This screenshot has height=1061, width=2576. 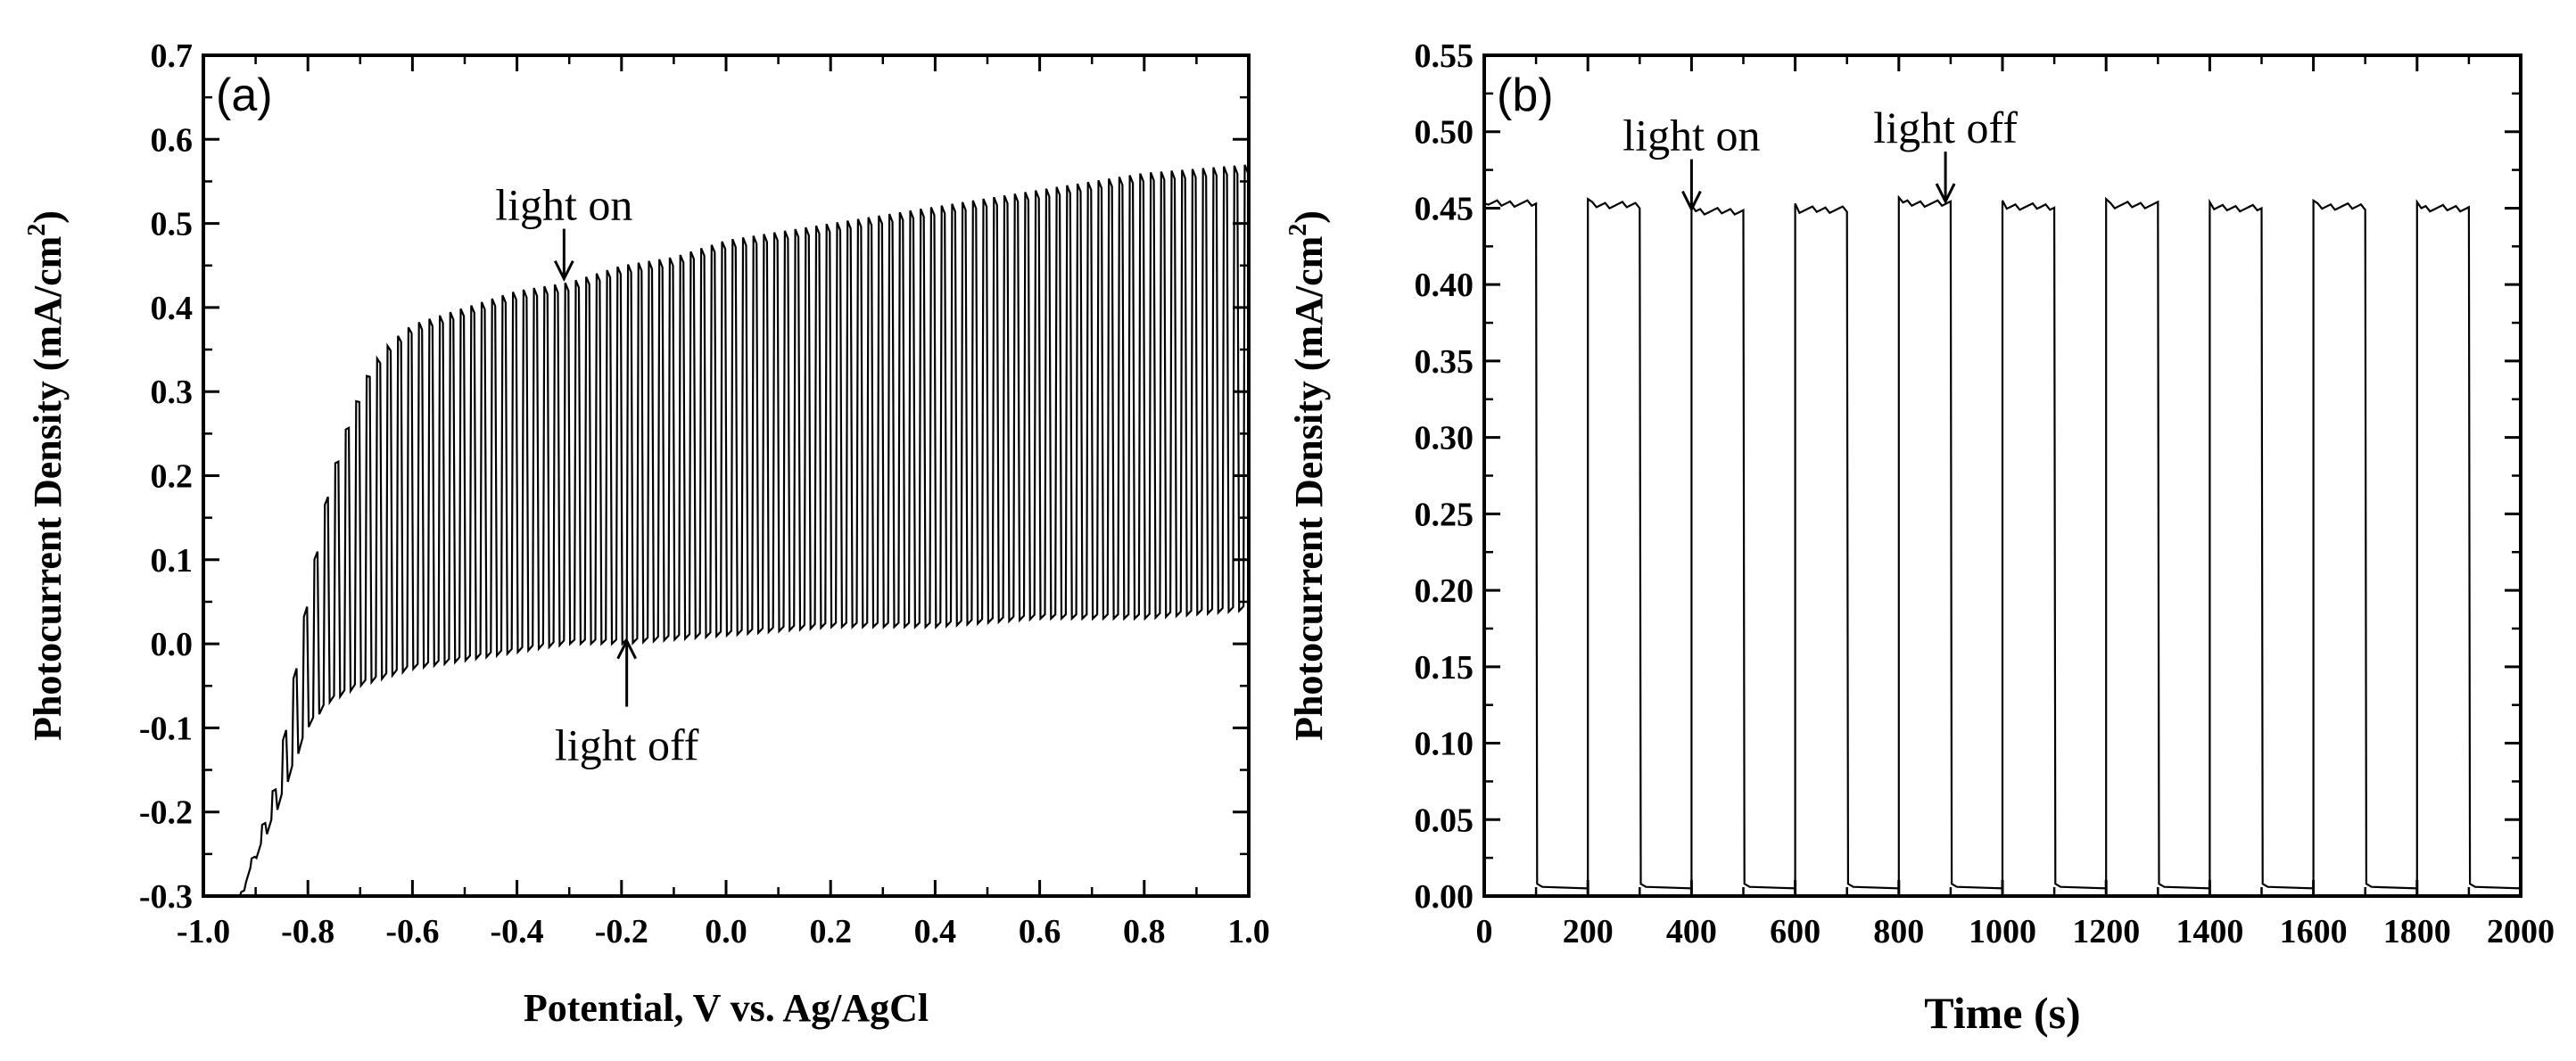 What do you see at coordinates (1485, 931) in the screenshot?
I see `x-tick-label: 0` at bounding box center [1485, 931].